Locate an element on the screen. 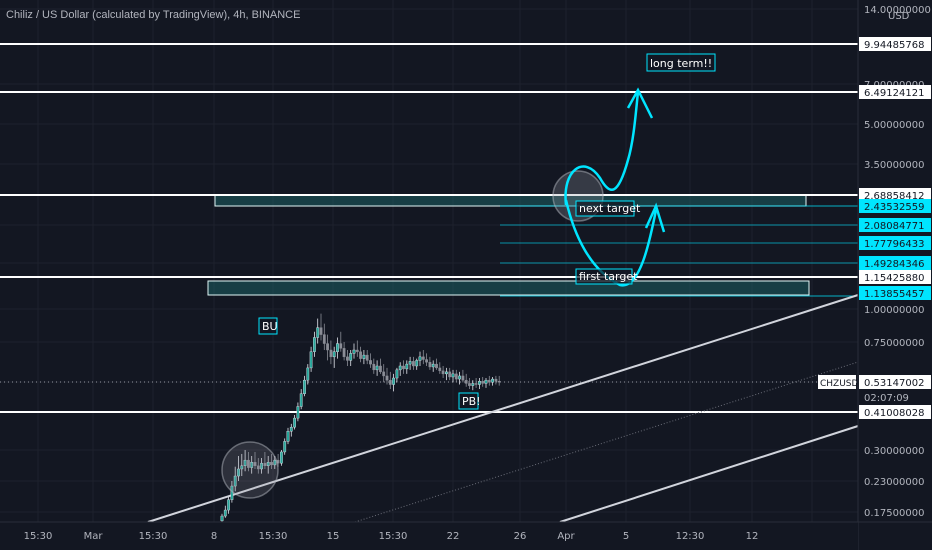 The image size is (932, 550). price-label-text: 1.15425880 is located at coordinates (894, 278).